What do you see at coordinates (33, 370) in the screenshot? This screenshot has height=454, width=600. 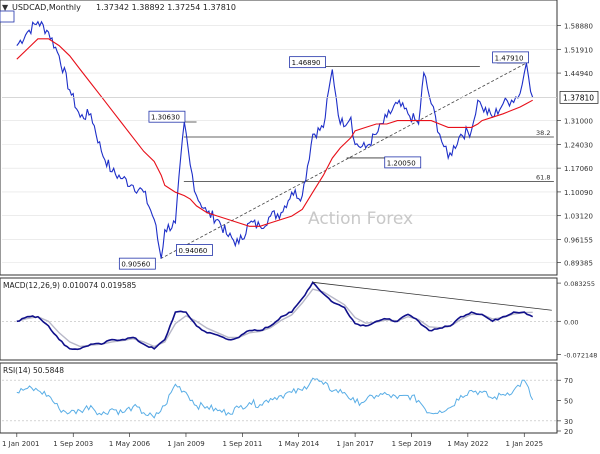 I see `rsi-title: RSI(14) 50.5848` at bounding box center [33, 370].